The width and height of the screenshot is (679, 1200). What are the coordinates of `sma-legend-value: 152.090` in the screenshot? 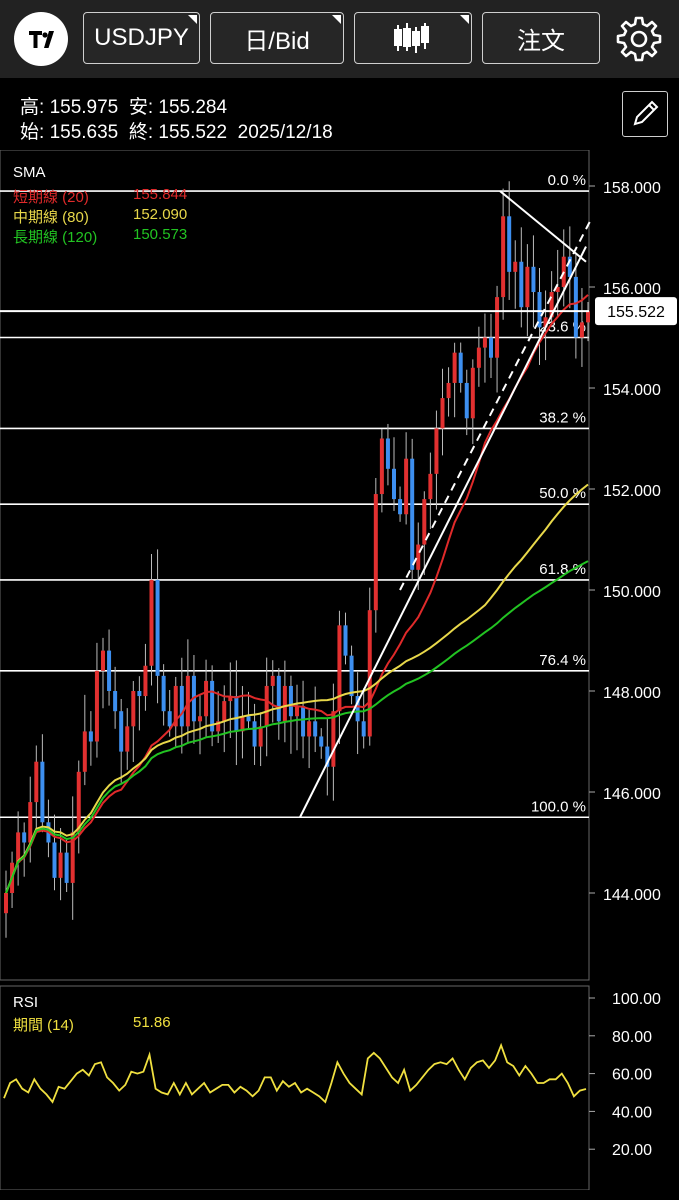 It's located at (160, 214).